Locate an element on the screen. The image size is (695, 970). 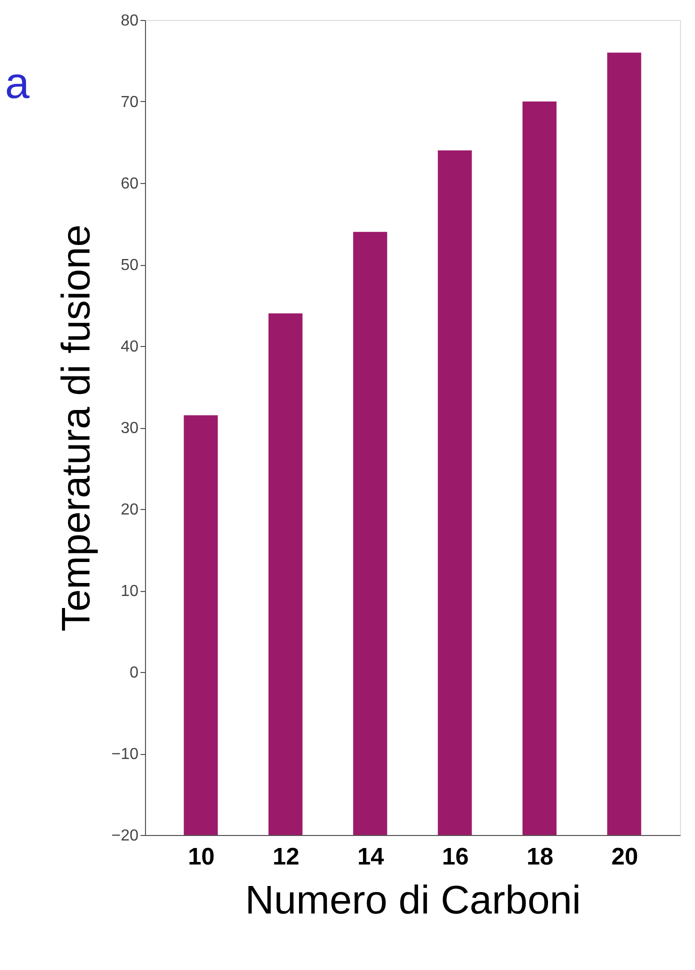
text: a is located at coordinates (17, 83).